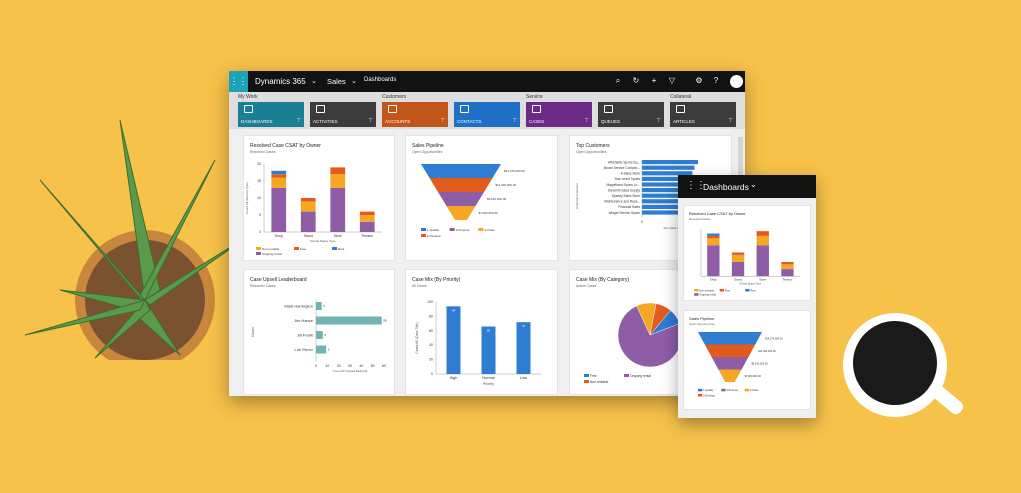 The width and height of the screenshot is (1021, 493). Describe the element at coordinates (728, 290) in the screenshot. I see `legend-label: Free` at that location.